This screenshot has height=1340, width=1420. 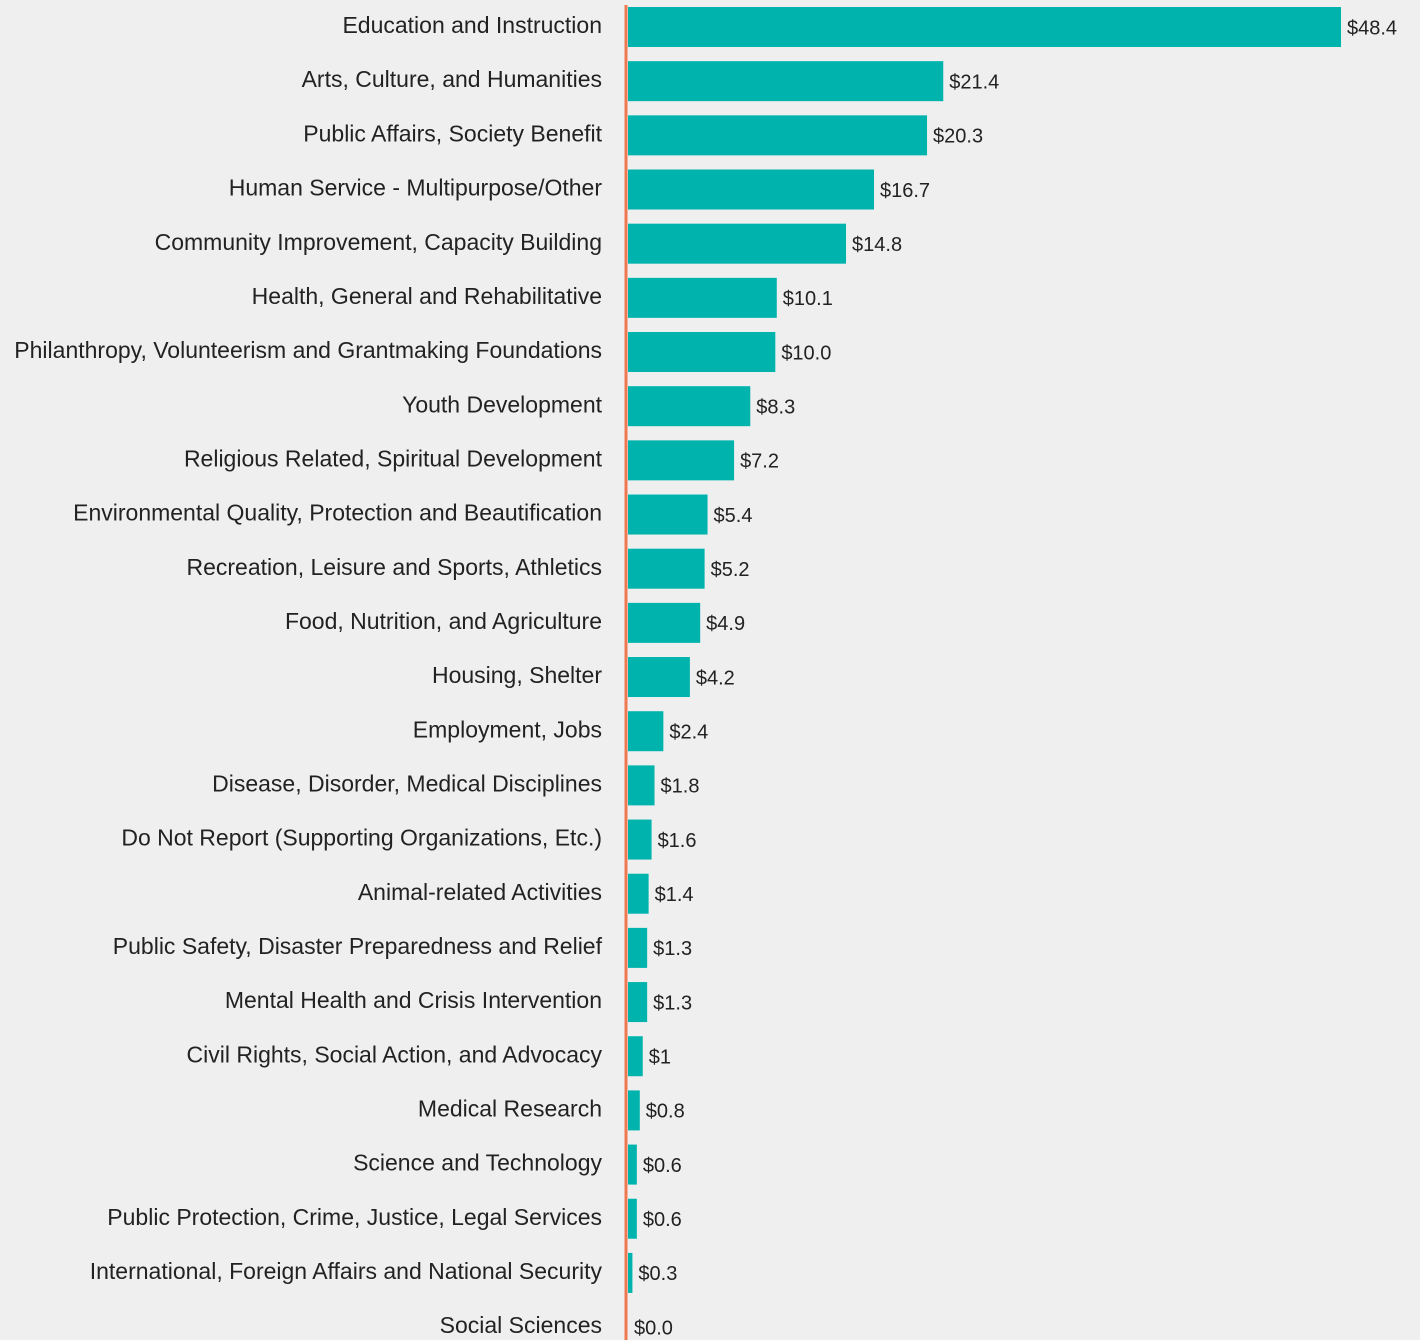 What do you see at coordinates (877, 245) in the screenshot?
I see `value-label: $14.8` at bounding box center [877, 245].